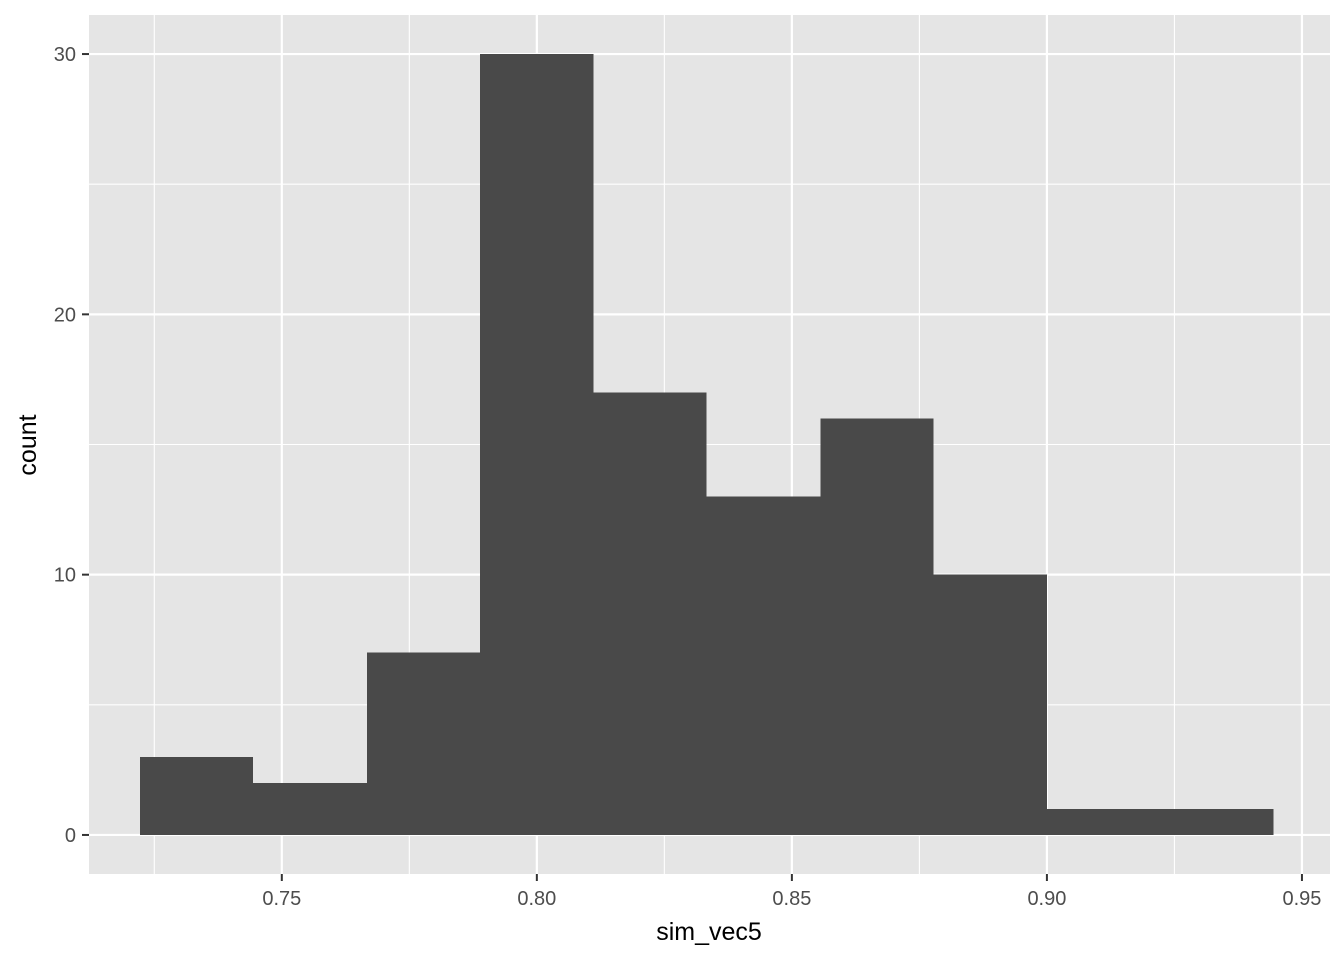 This screenshot has height=960, width=1344. I want to click on x-tick-label: 0.95, so click(1301, 899).